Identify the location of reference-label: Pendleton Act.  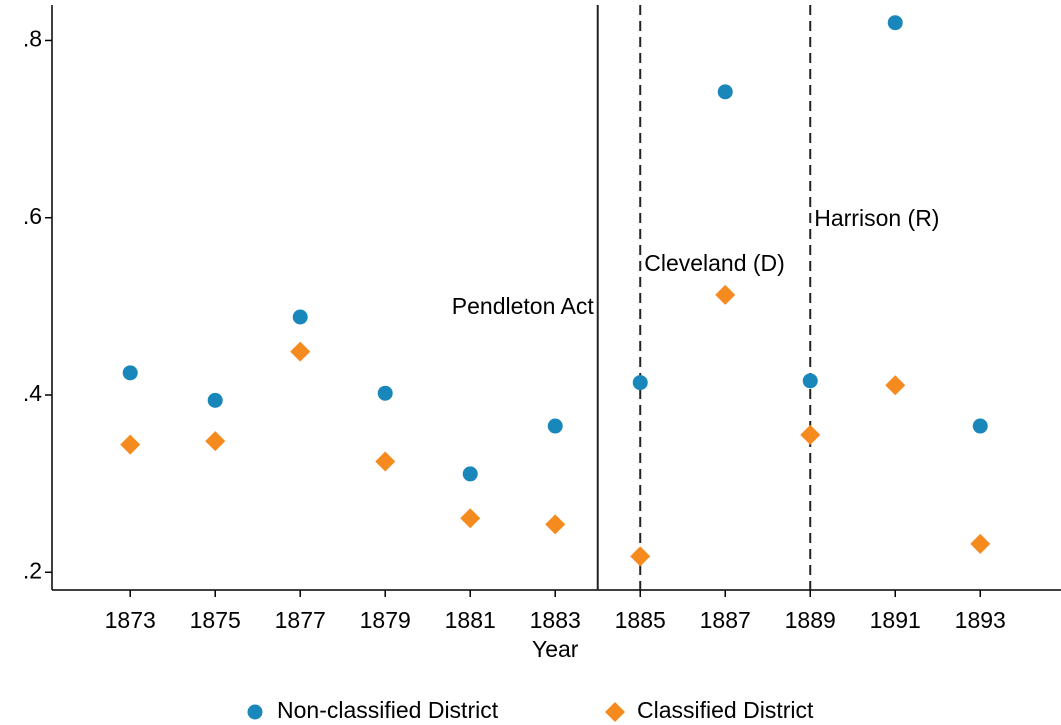
(523, 306).